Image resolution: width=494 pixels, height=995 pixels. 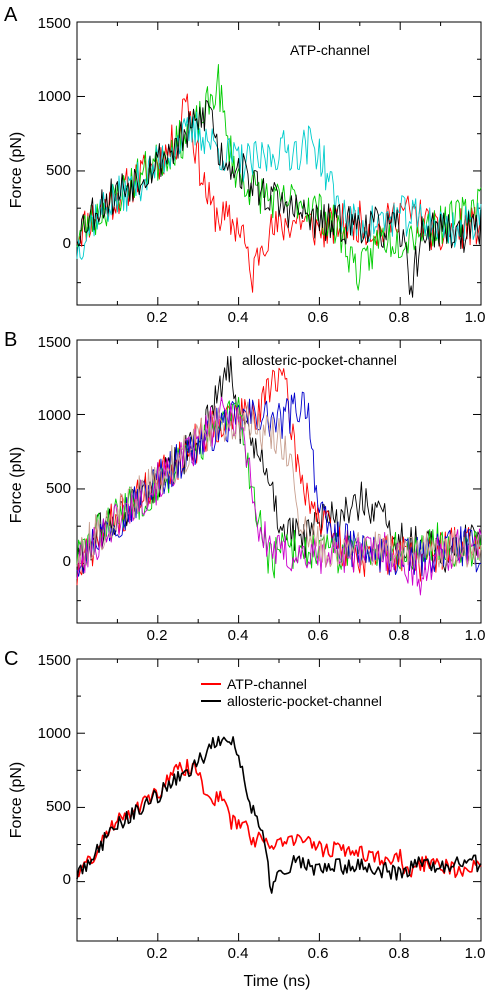 What do you see at coordinates (330, 50) in the screenshot?
I see `panel-a-annotation: ATP-channel` at bounding box center [330, 50].